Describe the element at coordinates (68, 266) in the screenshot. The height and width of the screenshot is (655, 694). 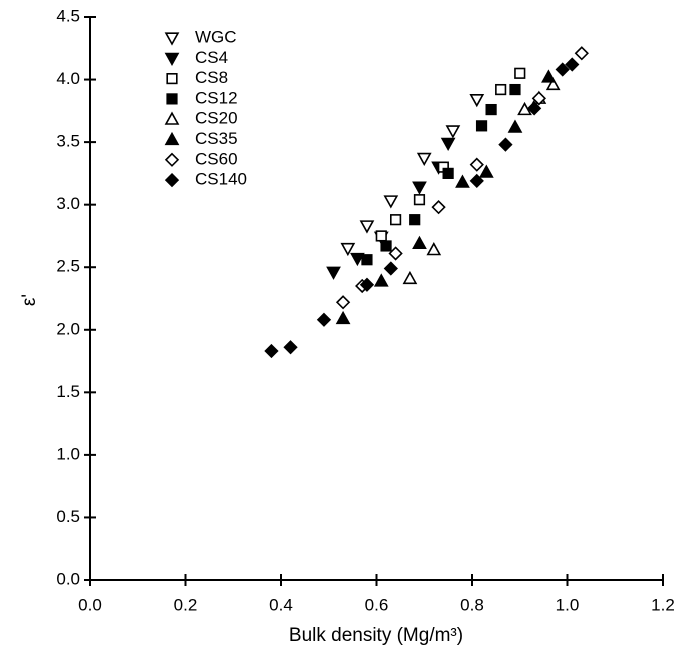
I see `y-tick-label: 2.5` at that location.